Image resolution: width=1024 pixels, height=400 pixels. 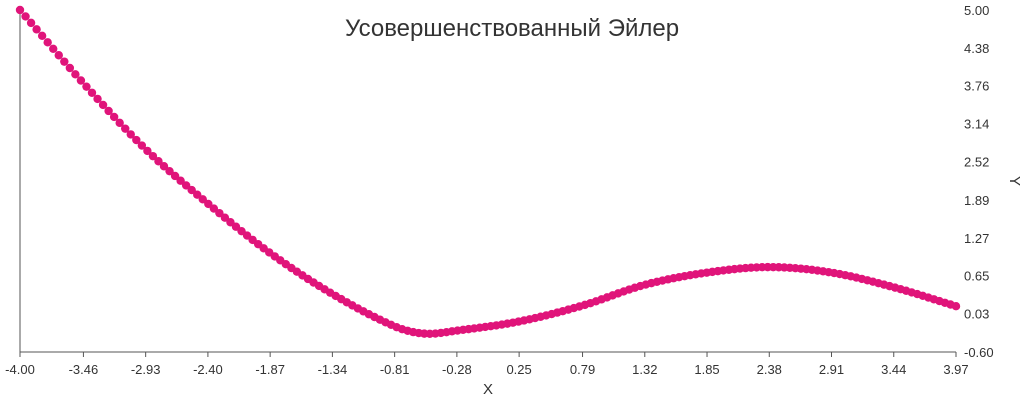 What do you see at coordinates (208, 369) in the screenshot?
I see `x-tick-label: -2.40` at bounding box center [208, 369].